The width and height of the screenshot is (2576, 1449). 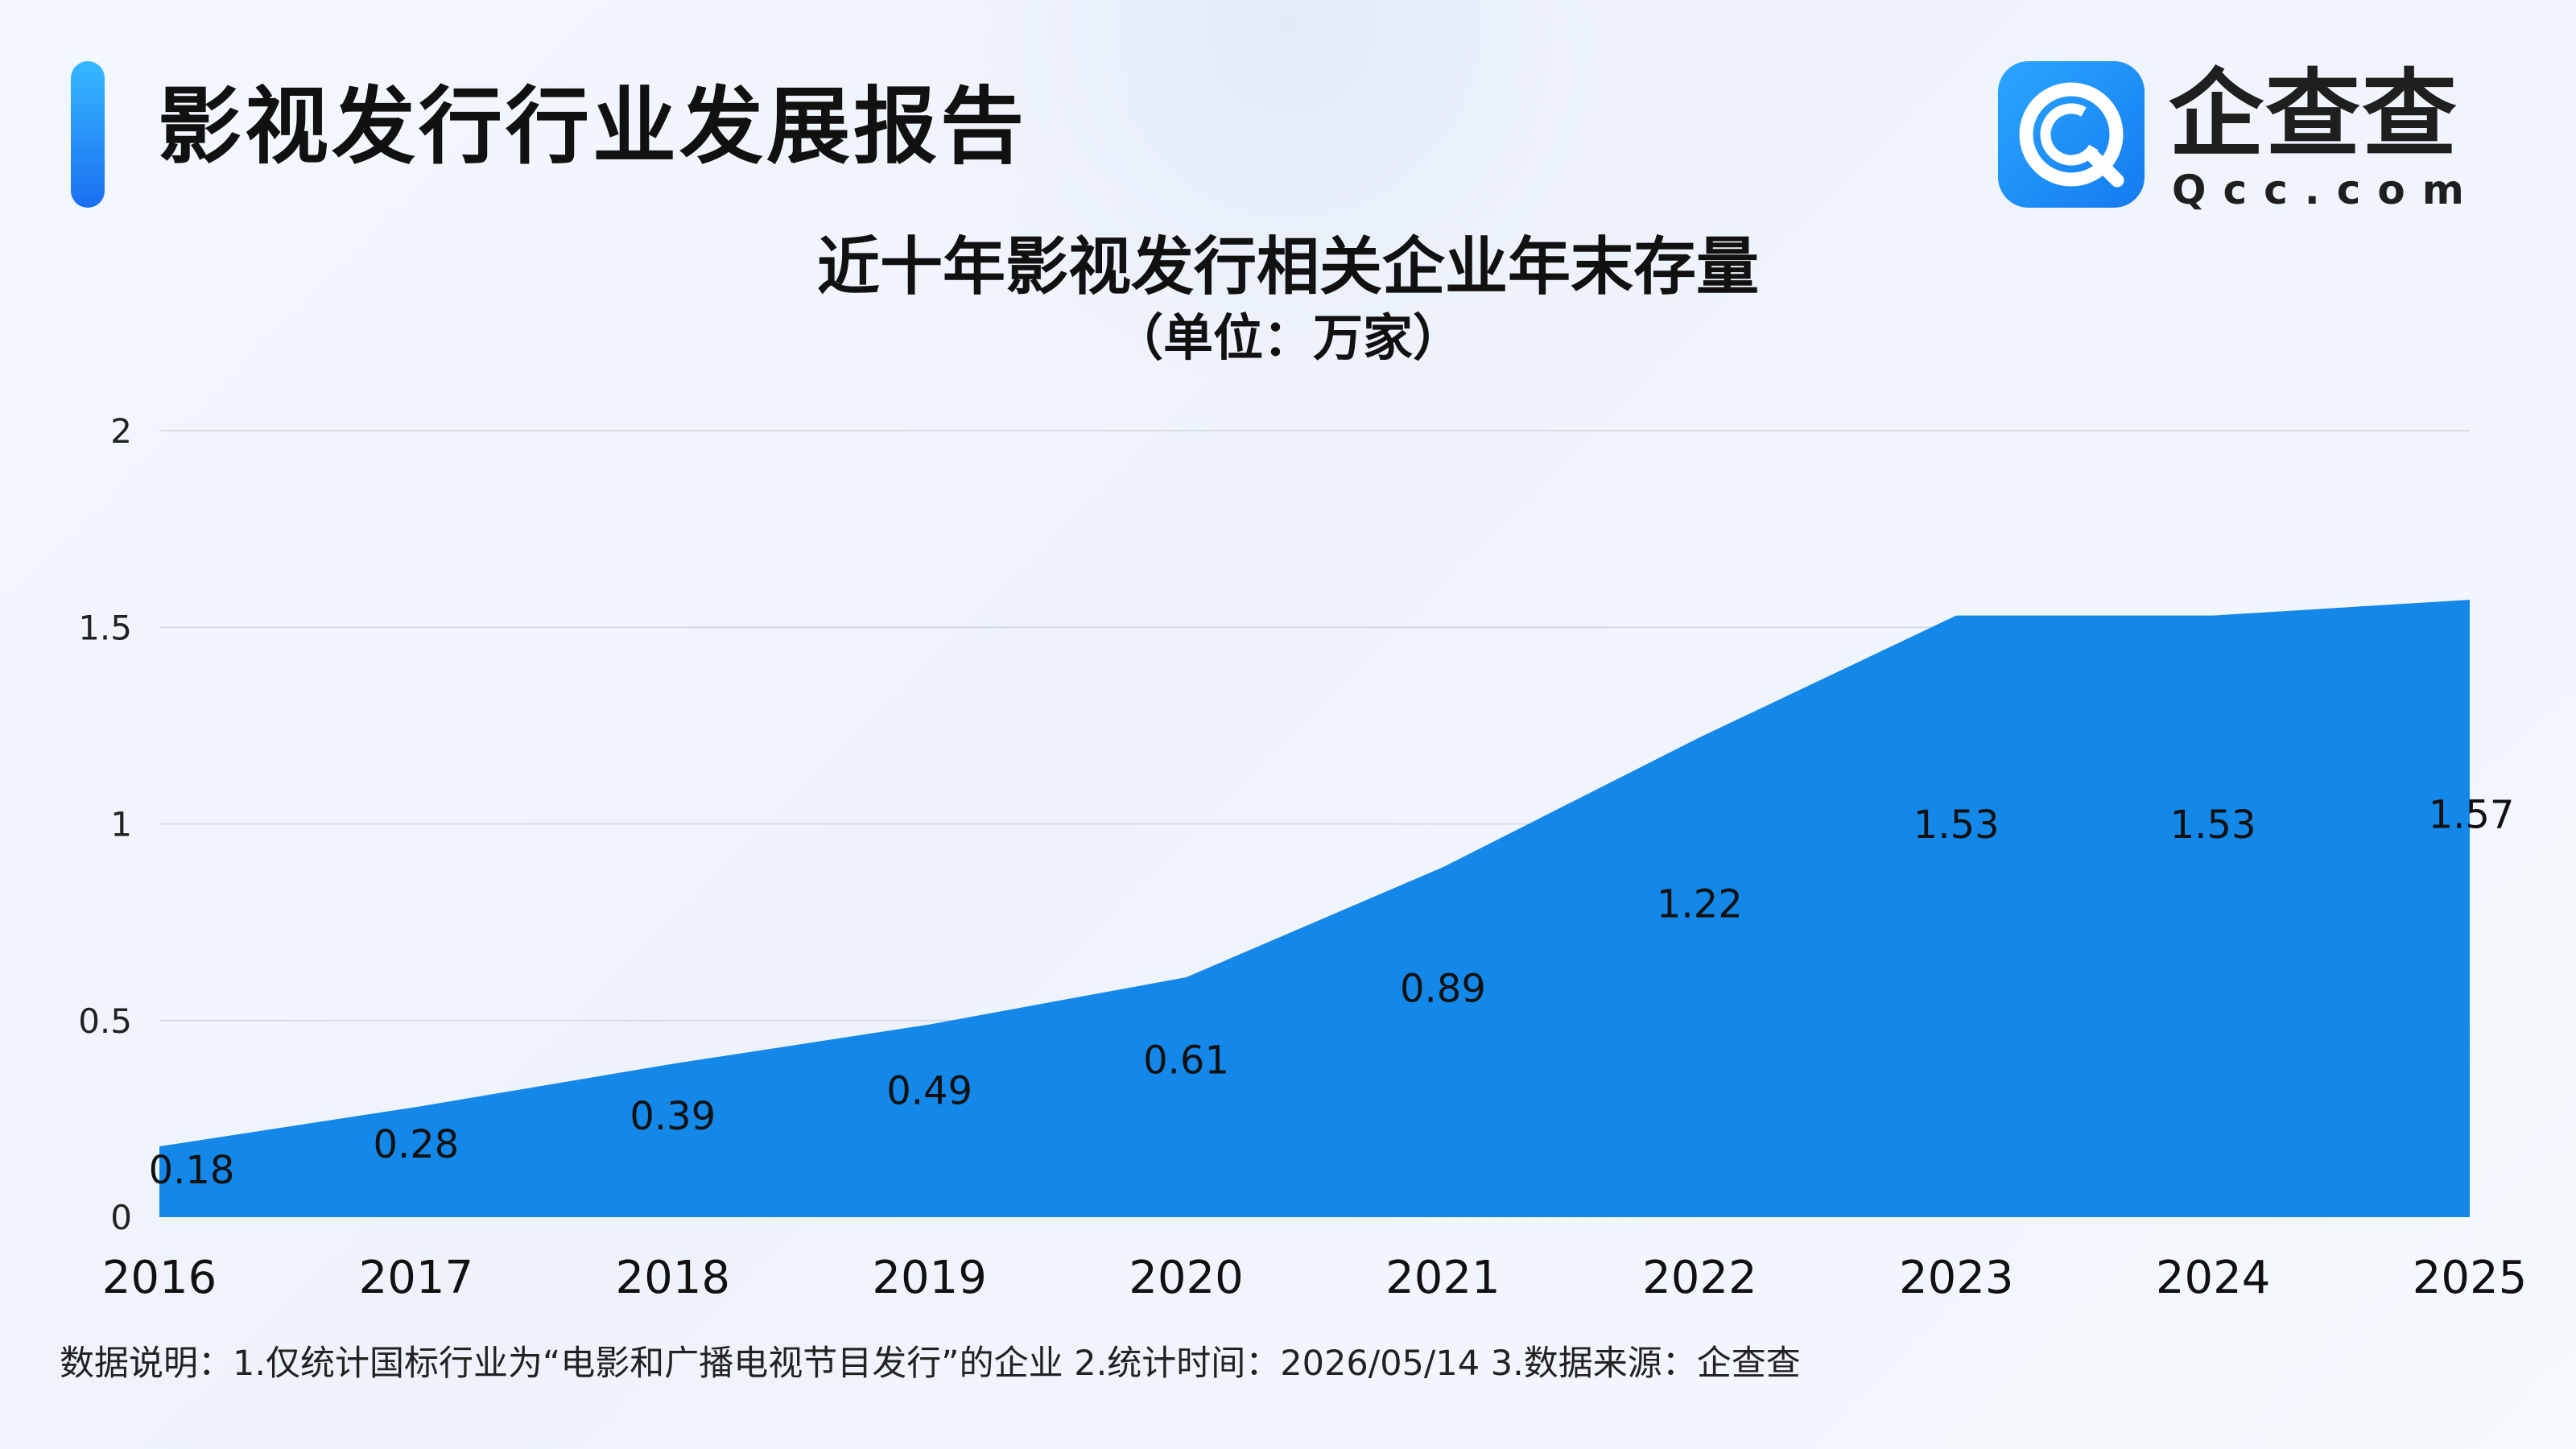 I want to click on data-label: 0.61, so click(x=1186, y=1060).